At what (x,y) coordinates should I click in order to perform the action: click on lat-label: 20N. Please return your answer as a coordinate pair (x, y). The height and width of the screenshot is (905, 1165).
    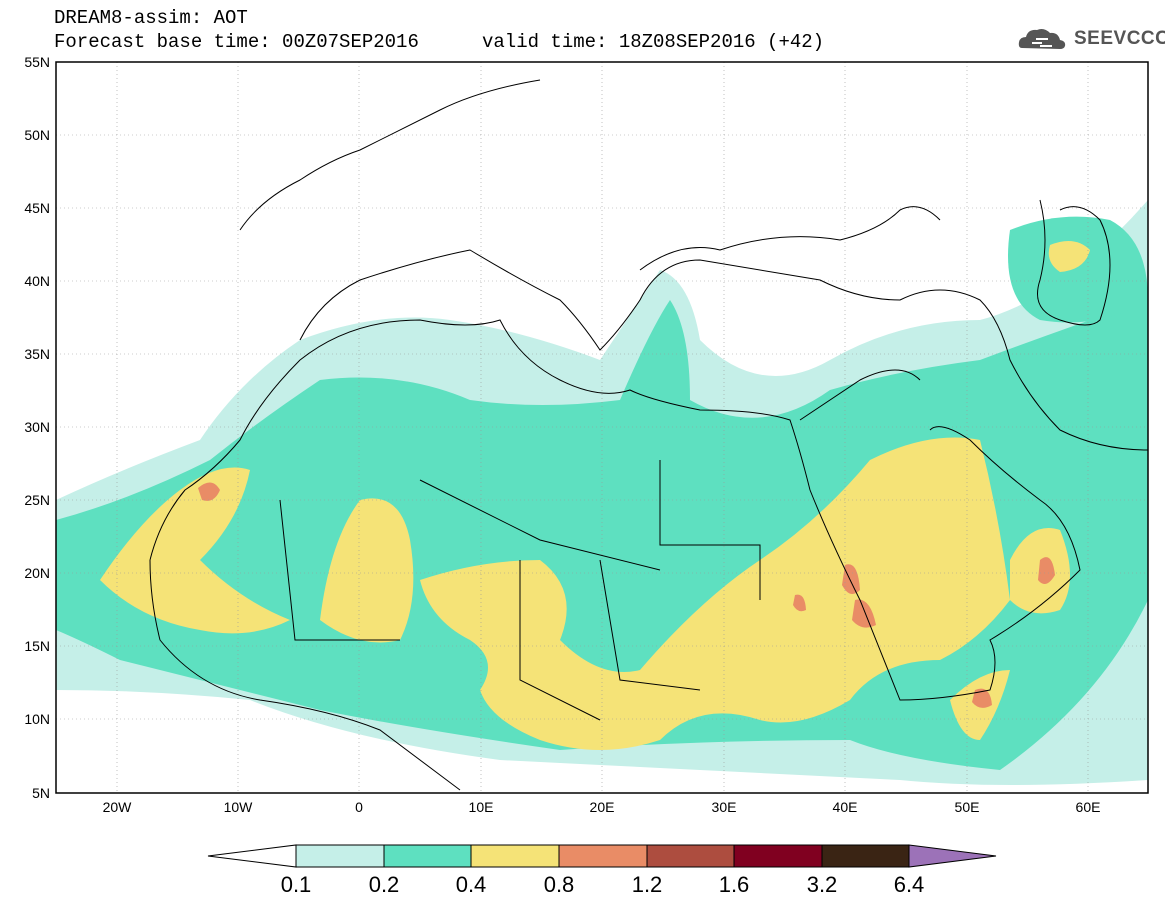
    Looking at the image, I should click on (37, 573).